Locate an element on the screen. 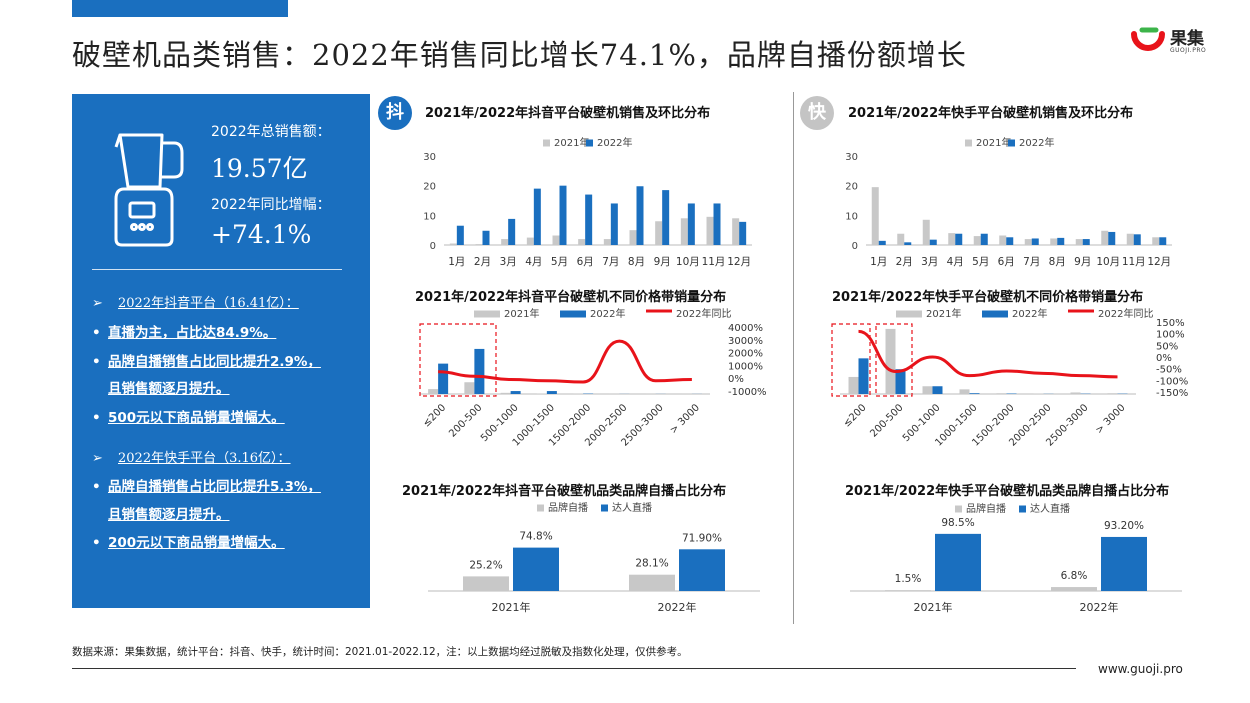 The image size is (1250, 703). douyin-heading: ➢ 2022年抖音平台（16.41亿）： is located at coordinates (195, 301).